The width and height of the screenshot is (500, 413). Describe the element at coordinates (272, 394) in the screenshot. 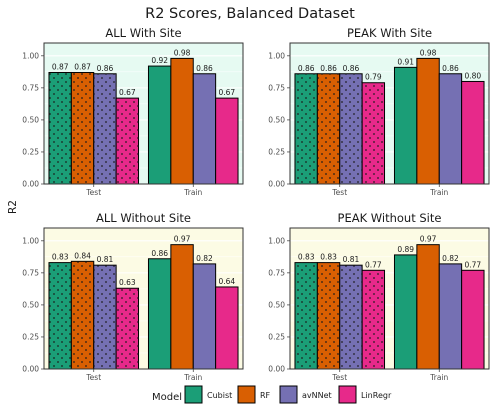

I see `legend: Model Cubist RF avNNet LinRegr` at that location.